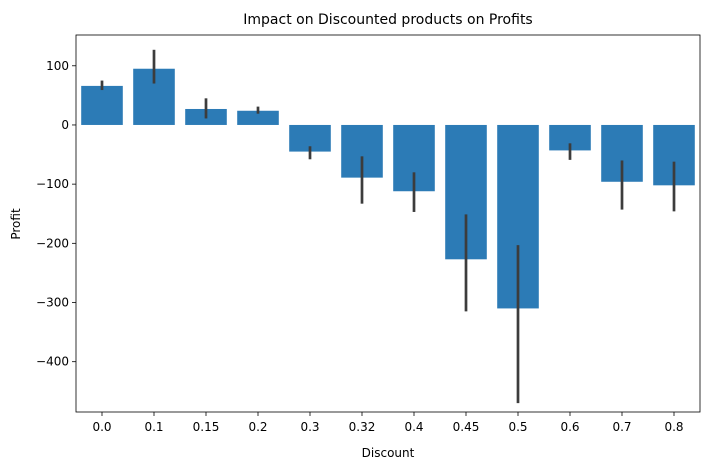  Describe the element at coordinates (65, 125) in the screenshot. I see `y-tick-label-0: 0` at that location.